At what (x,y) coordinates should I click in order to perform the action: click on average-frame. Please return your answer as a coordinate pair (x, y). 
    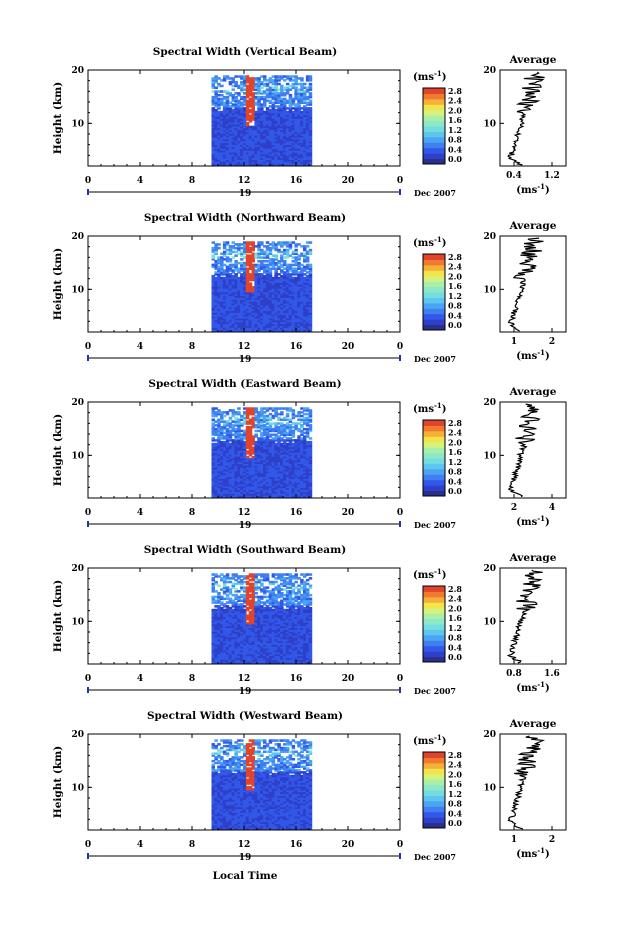
    Looking at the image, I should click on (533, 284).